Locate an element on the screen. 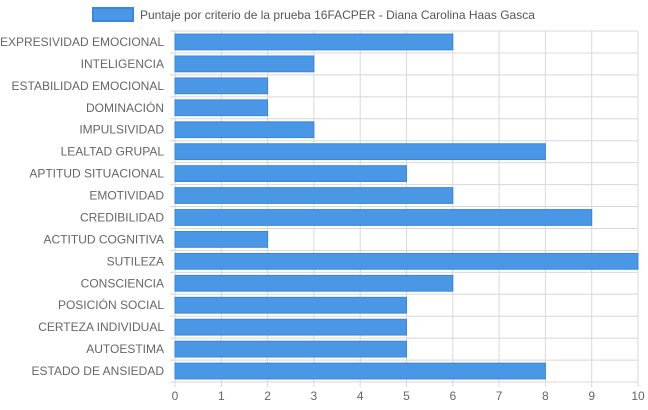 The height and width of the screenshot is (410, 648). x-axis: 0 1 2 3 4 5 6 7 8 9 10 is located at coordinates (408, 396).